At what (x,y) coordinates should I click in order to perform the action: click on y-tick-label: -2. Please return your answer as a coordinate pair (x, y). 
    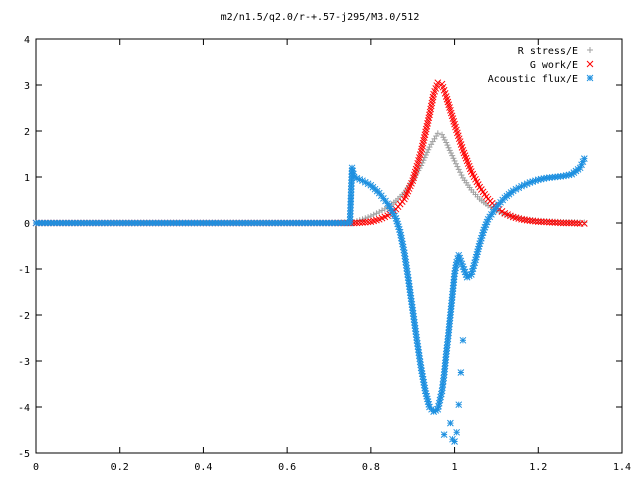
    Looking at the image, I should click on (24, 316).